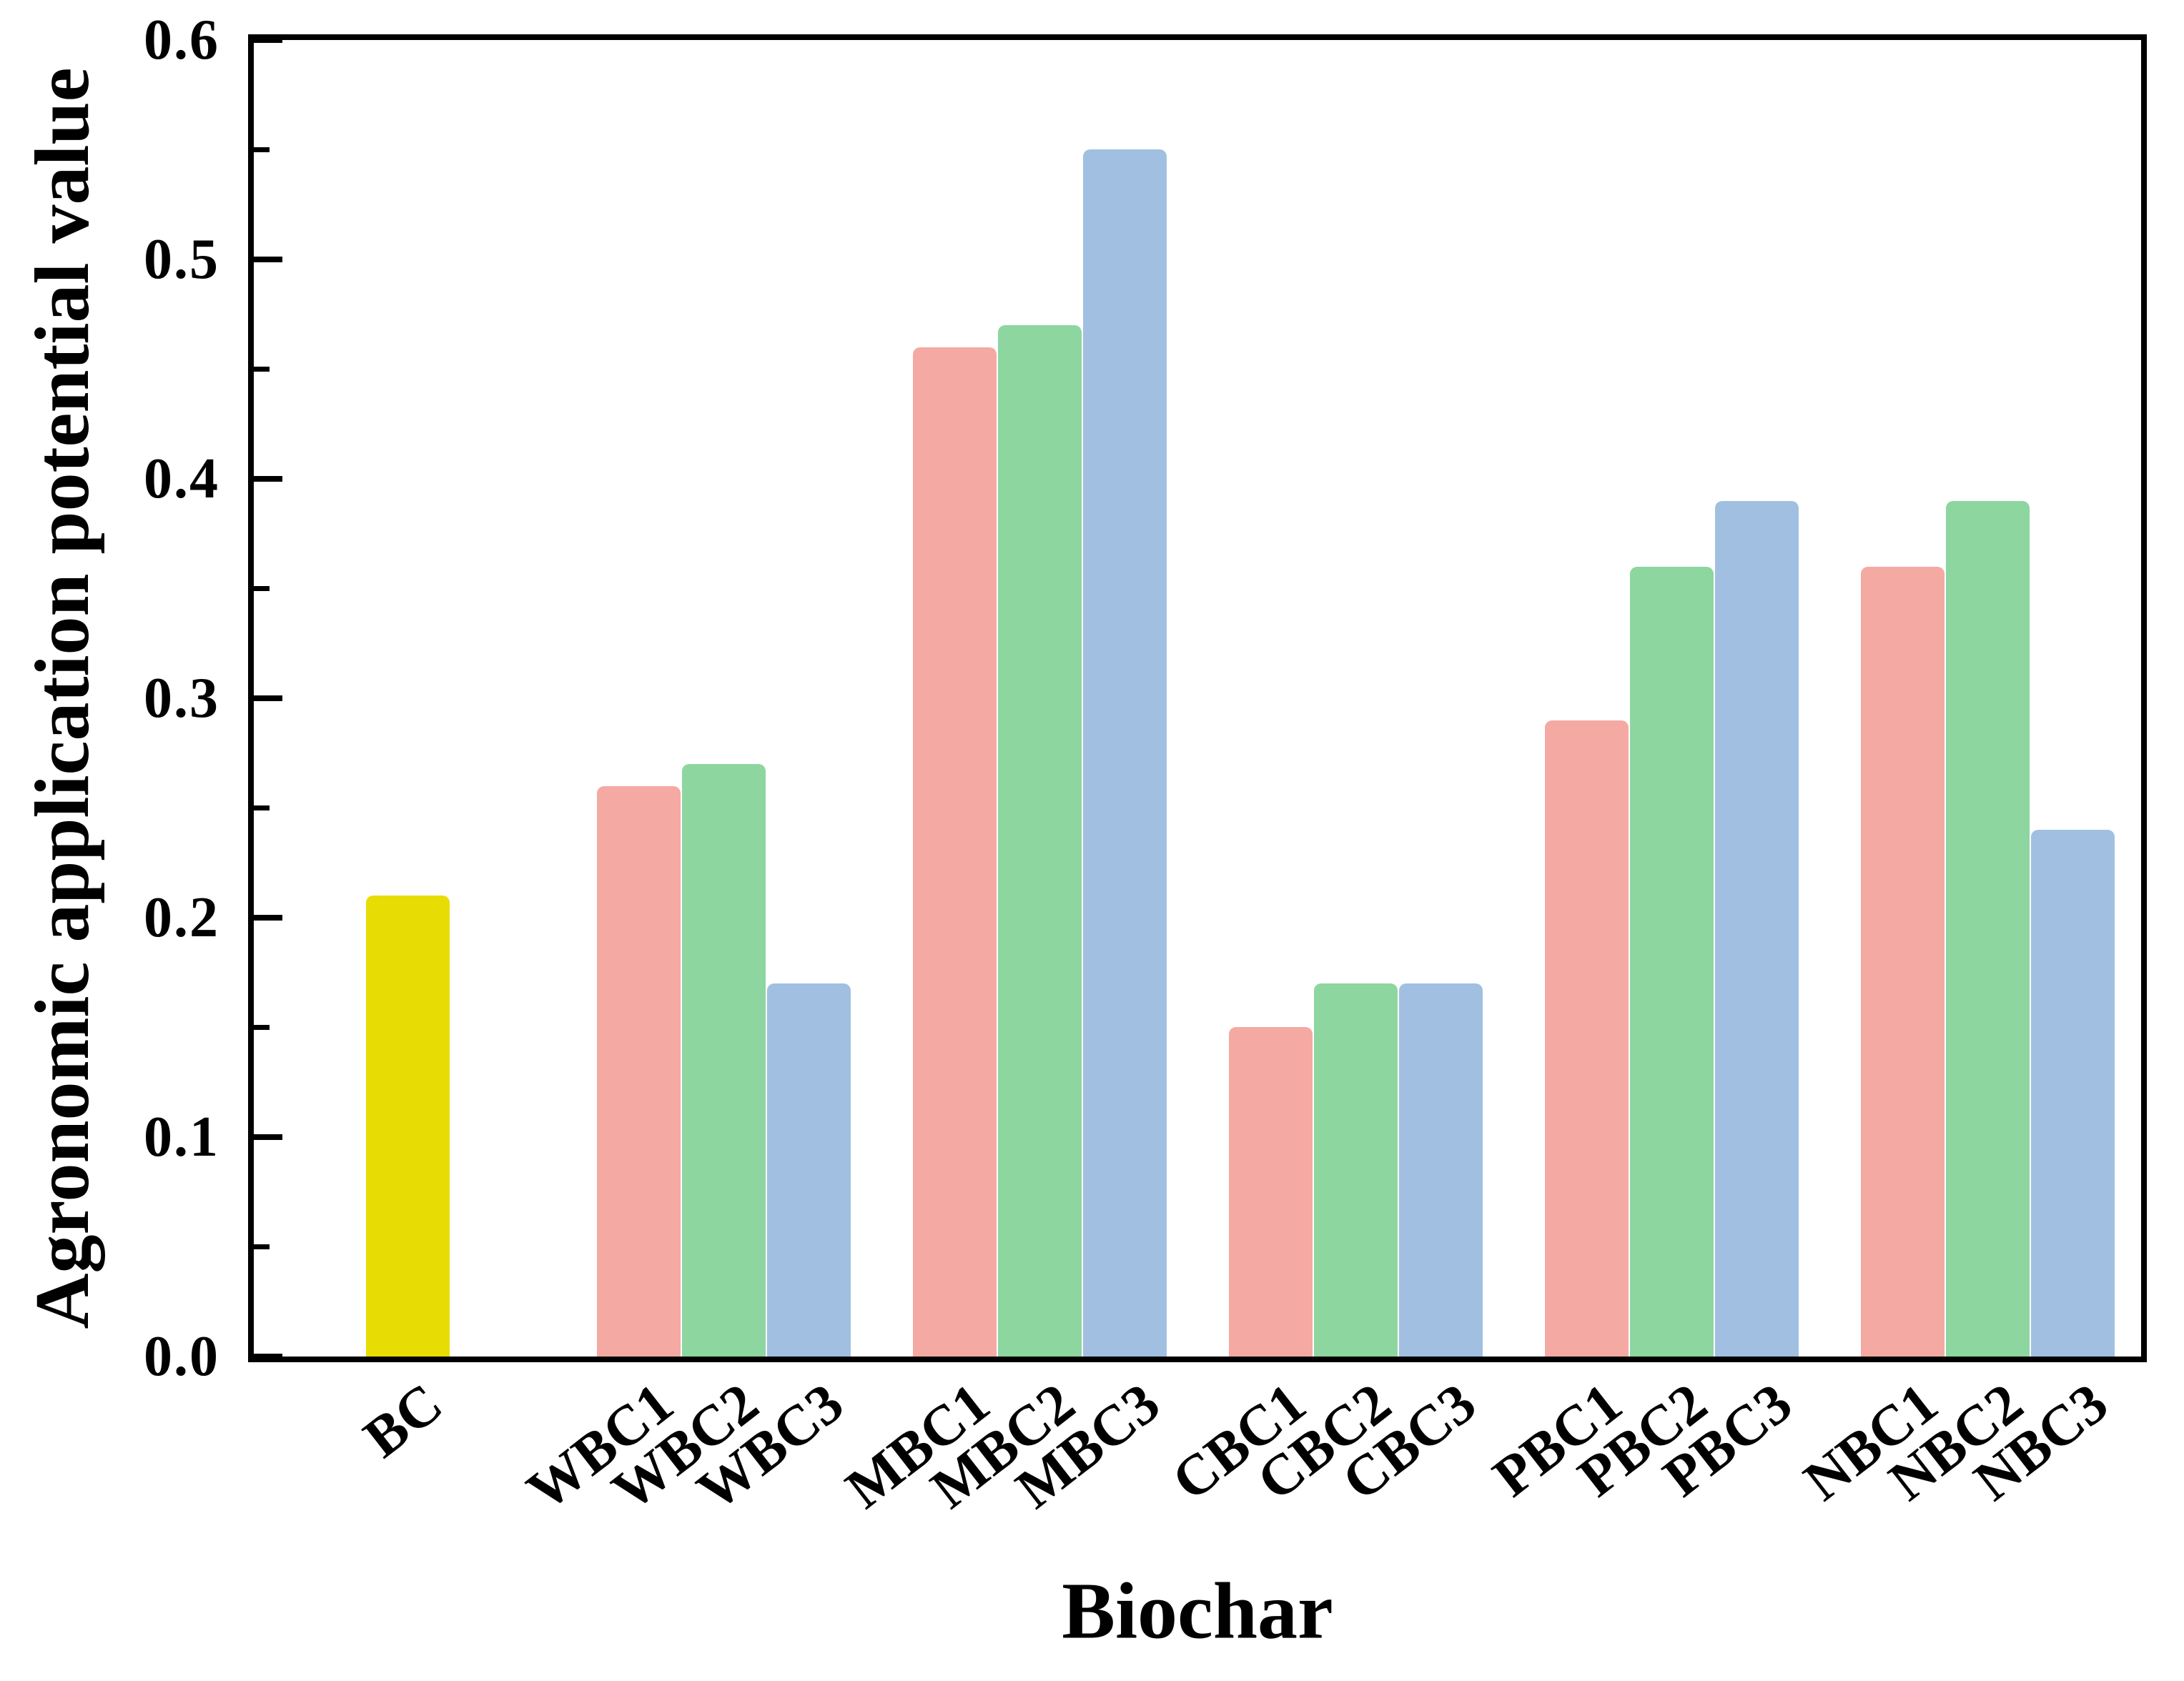  Describe the element at coordinates (268, 1137) in the screenshot. I see `y-major-tick-0.1` at that location.